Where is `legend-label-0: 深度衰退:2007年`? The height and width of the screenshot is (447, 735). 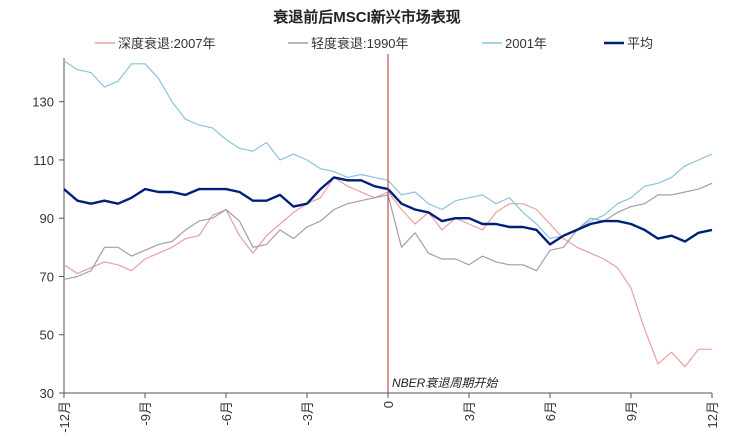
legend-label-0: 深度衰退:2007年 is located at coordinates (167, 43).